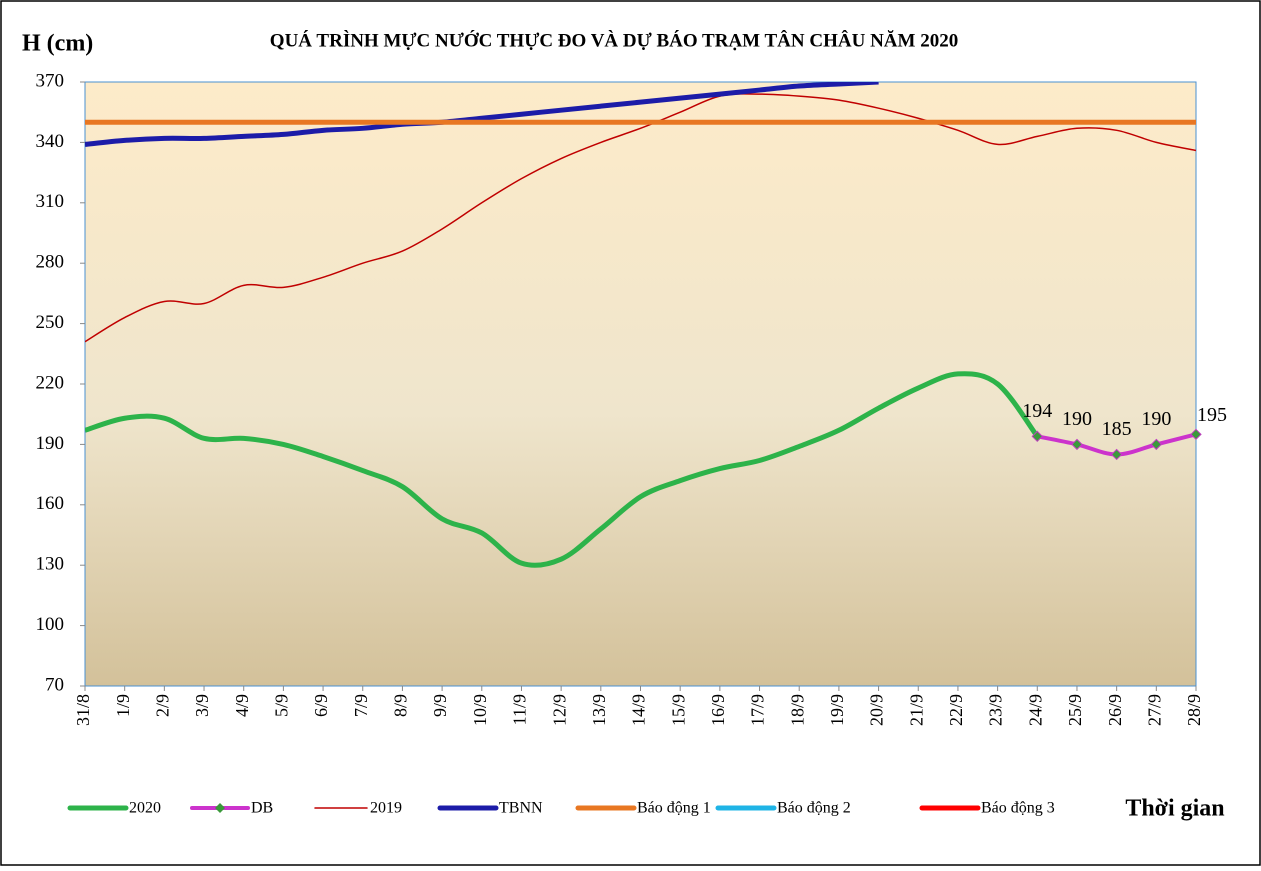 The width and height of the screenshot is (1261, 871). Describe the element at coordinates (50, 201) in the screenshot. I see `y-tick-label: 310` at that location.